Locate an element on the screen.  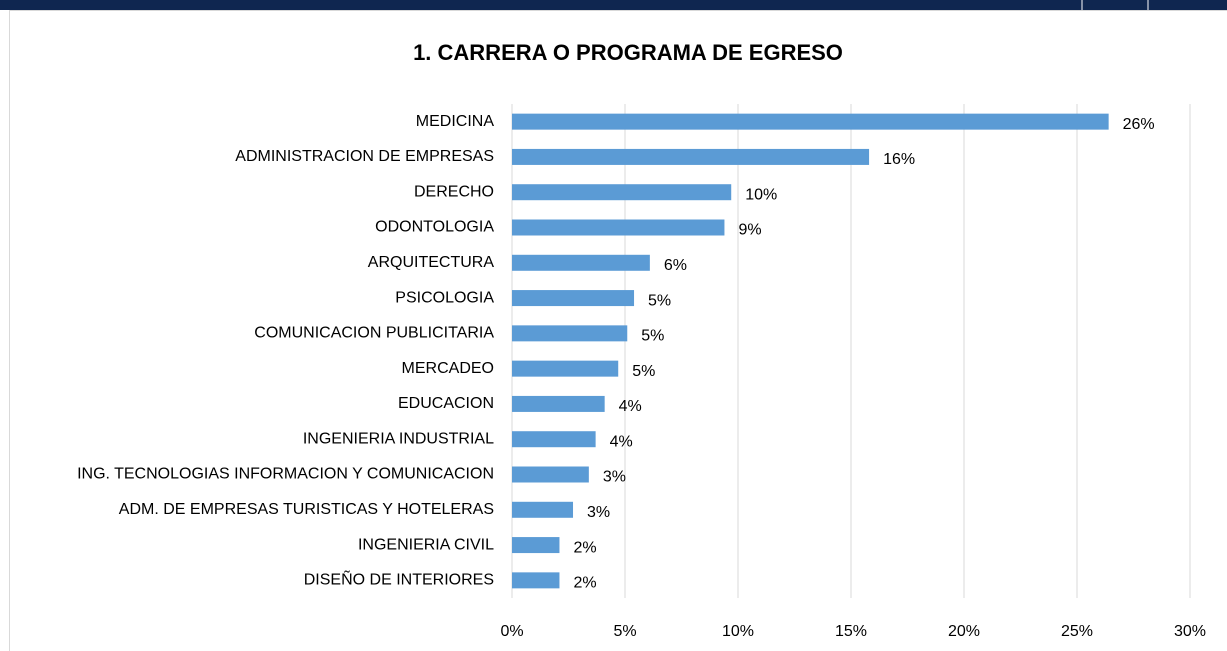
data-label: 9% is located at coordinates (749, 230).